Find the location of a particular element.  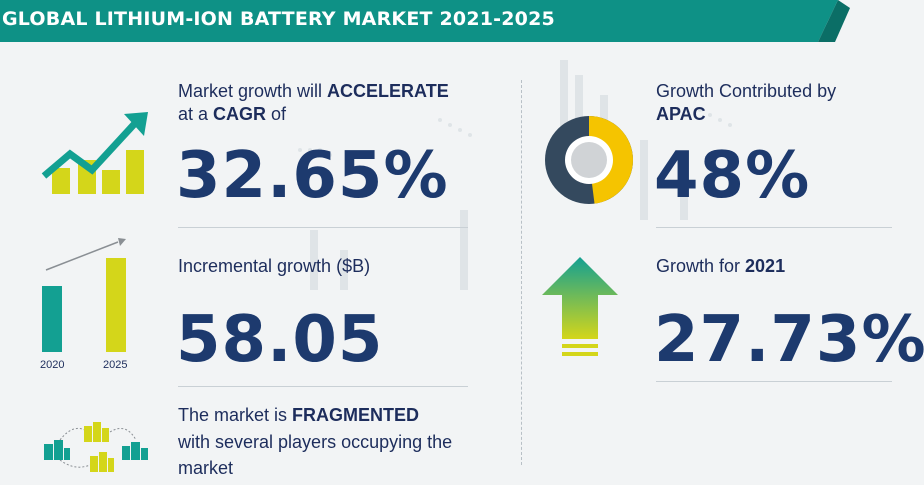

fragmented-line-1: The market is FRAGMENTED is located at coordinates (299, 415).